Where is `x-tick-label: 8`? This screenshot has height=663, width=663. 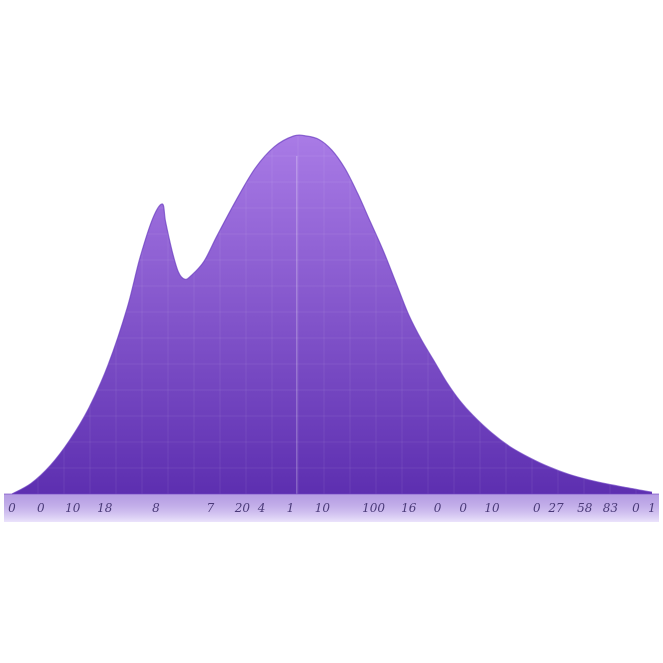 x-tick-label: 8 is located at coordinates (156, 508).